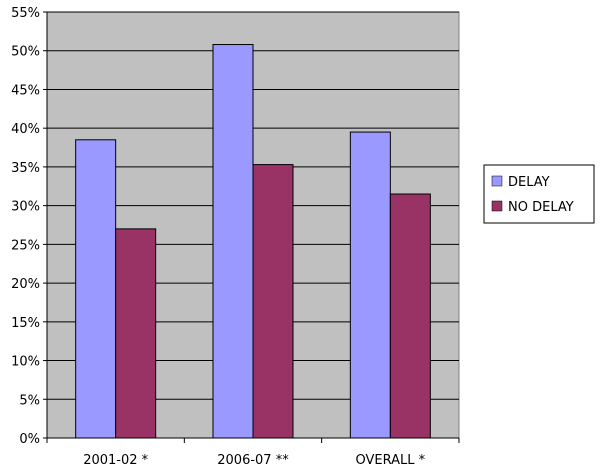  I want to click on x-tick-label: OVERALL *, so click(391, 460).